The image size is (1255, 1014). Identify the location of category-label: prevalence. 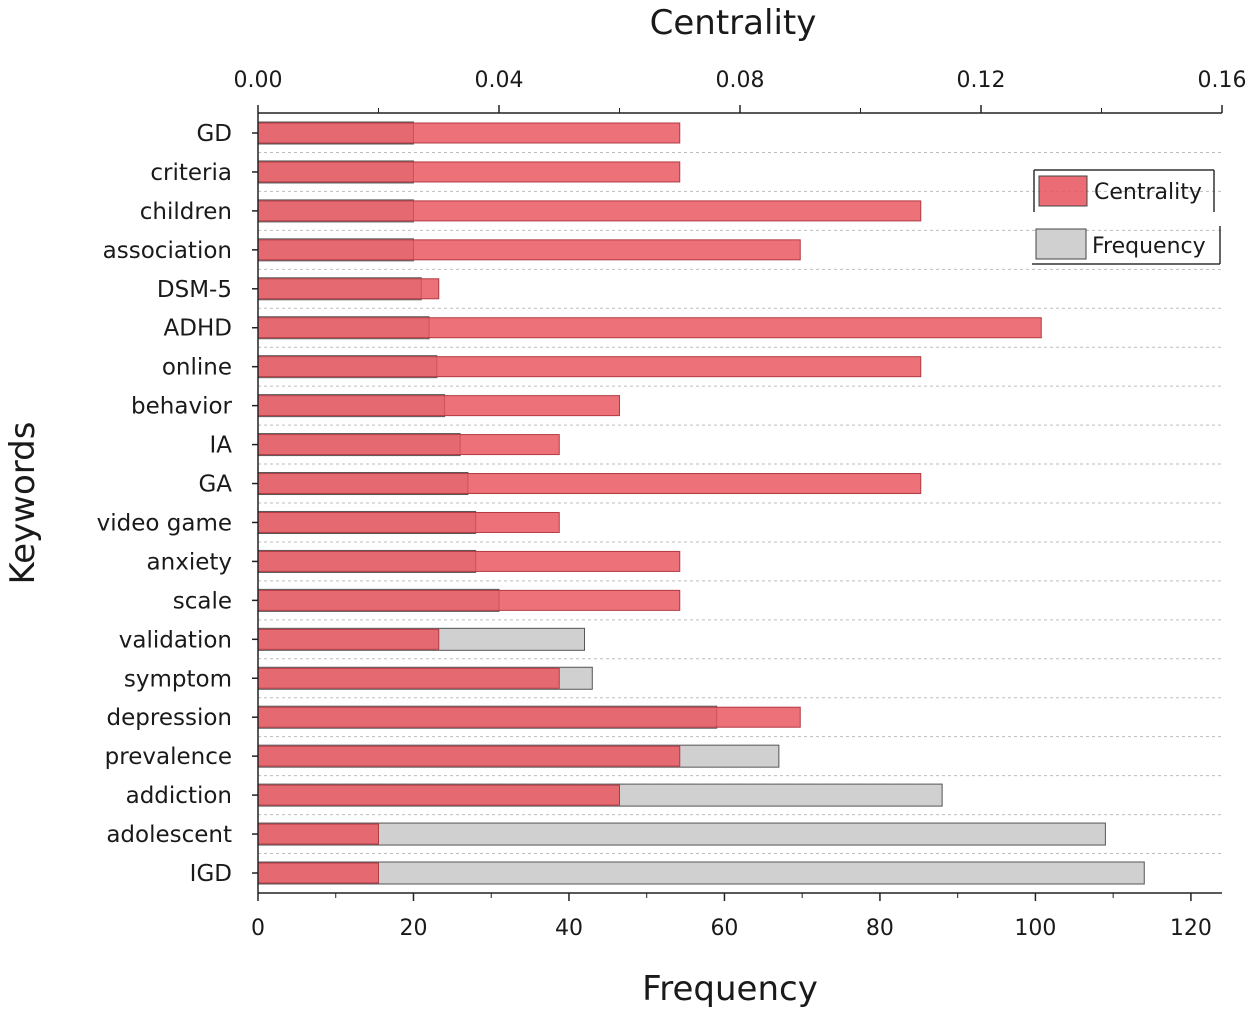
(168, 757).